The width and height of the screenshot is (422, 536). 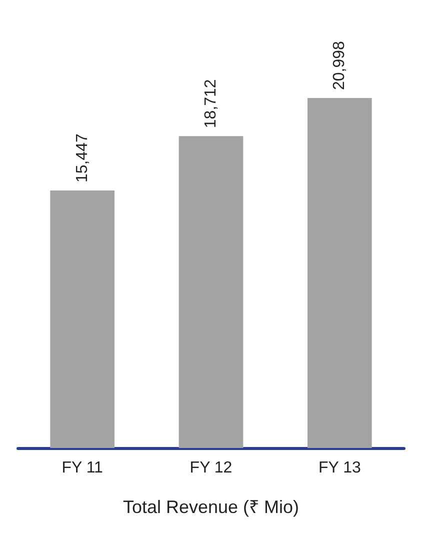 I want to click on x-axis-title: Total Revenue (₹ Mio), so click(x=211, y=507).